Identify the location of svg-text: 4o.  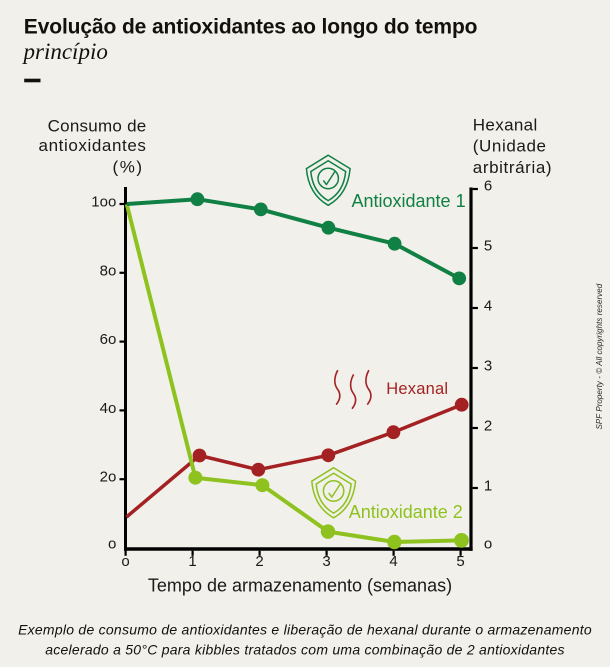
(108, 408).